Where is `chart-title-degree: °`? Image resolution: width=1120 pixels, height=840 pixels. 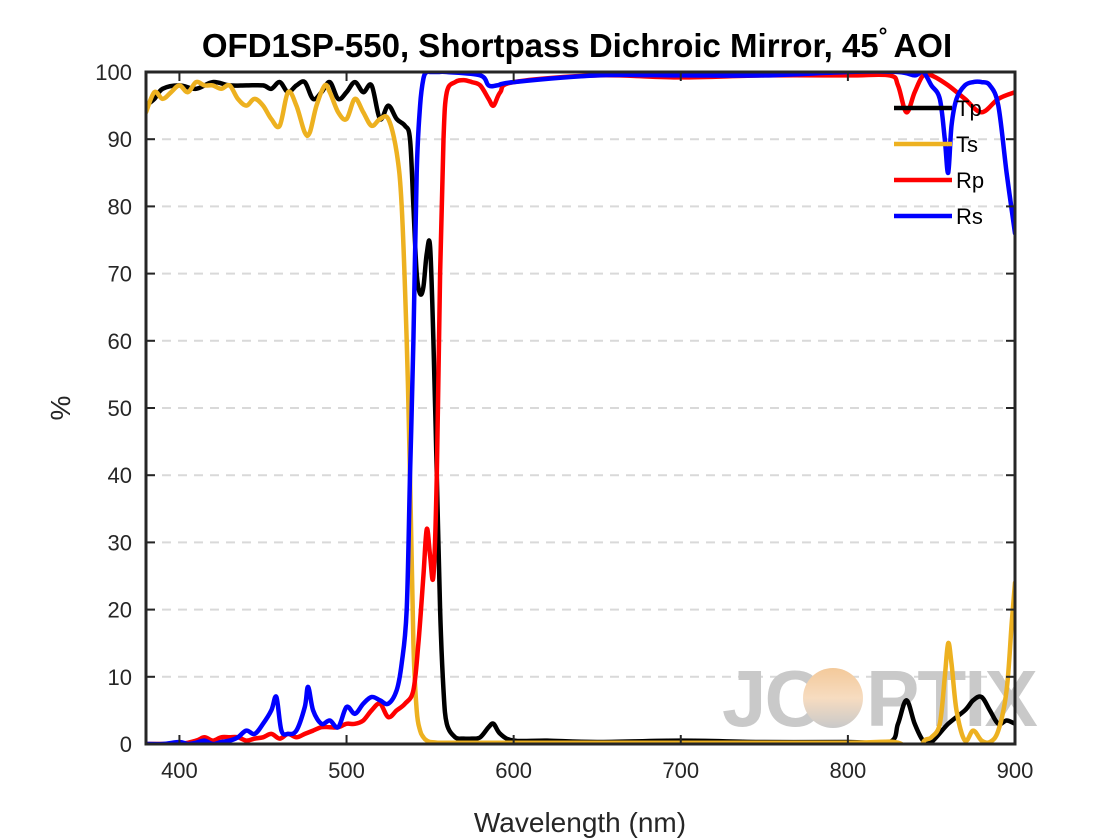 chart-title-degree: ° is located at coordinates (883, 35).